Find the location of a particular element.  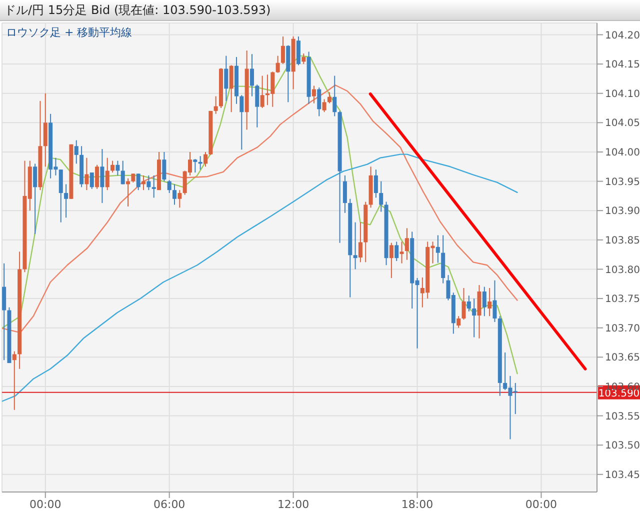

x-tick-label: 18:00 is located at coordinates (417, 504).